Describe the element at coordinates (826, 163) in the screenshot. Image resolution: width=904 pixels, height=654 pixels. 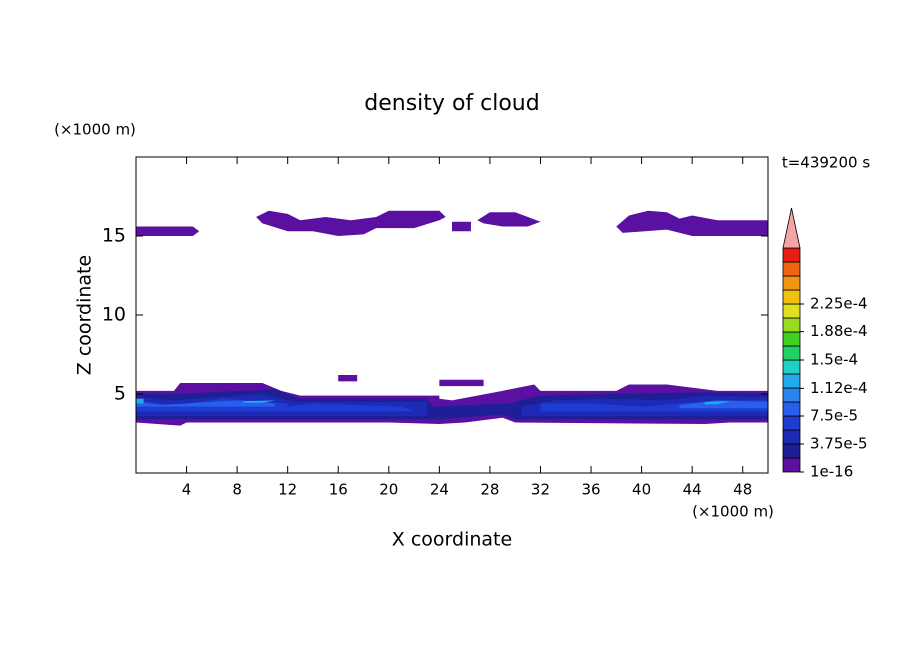
I see `time-label: t=439200 s` at that location.